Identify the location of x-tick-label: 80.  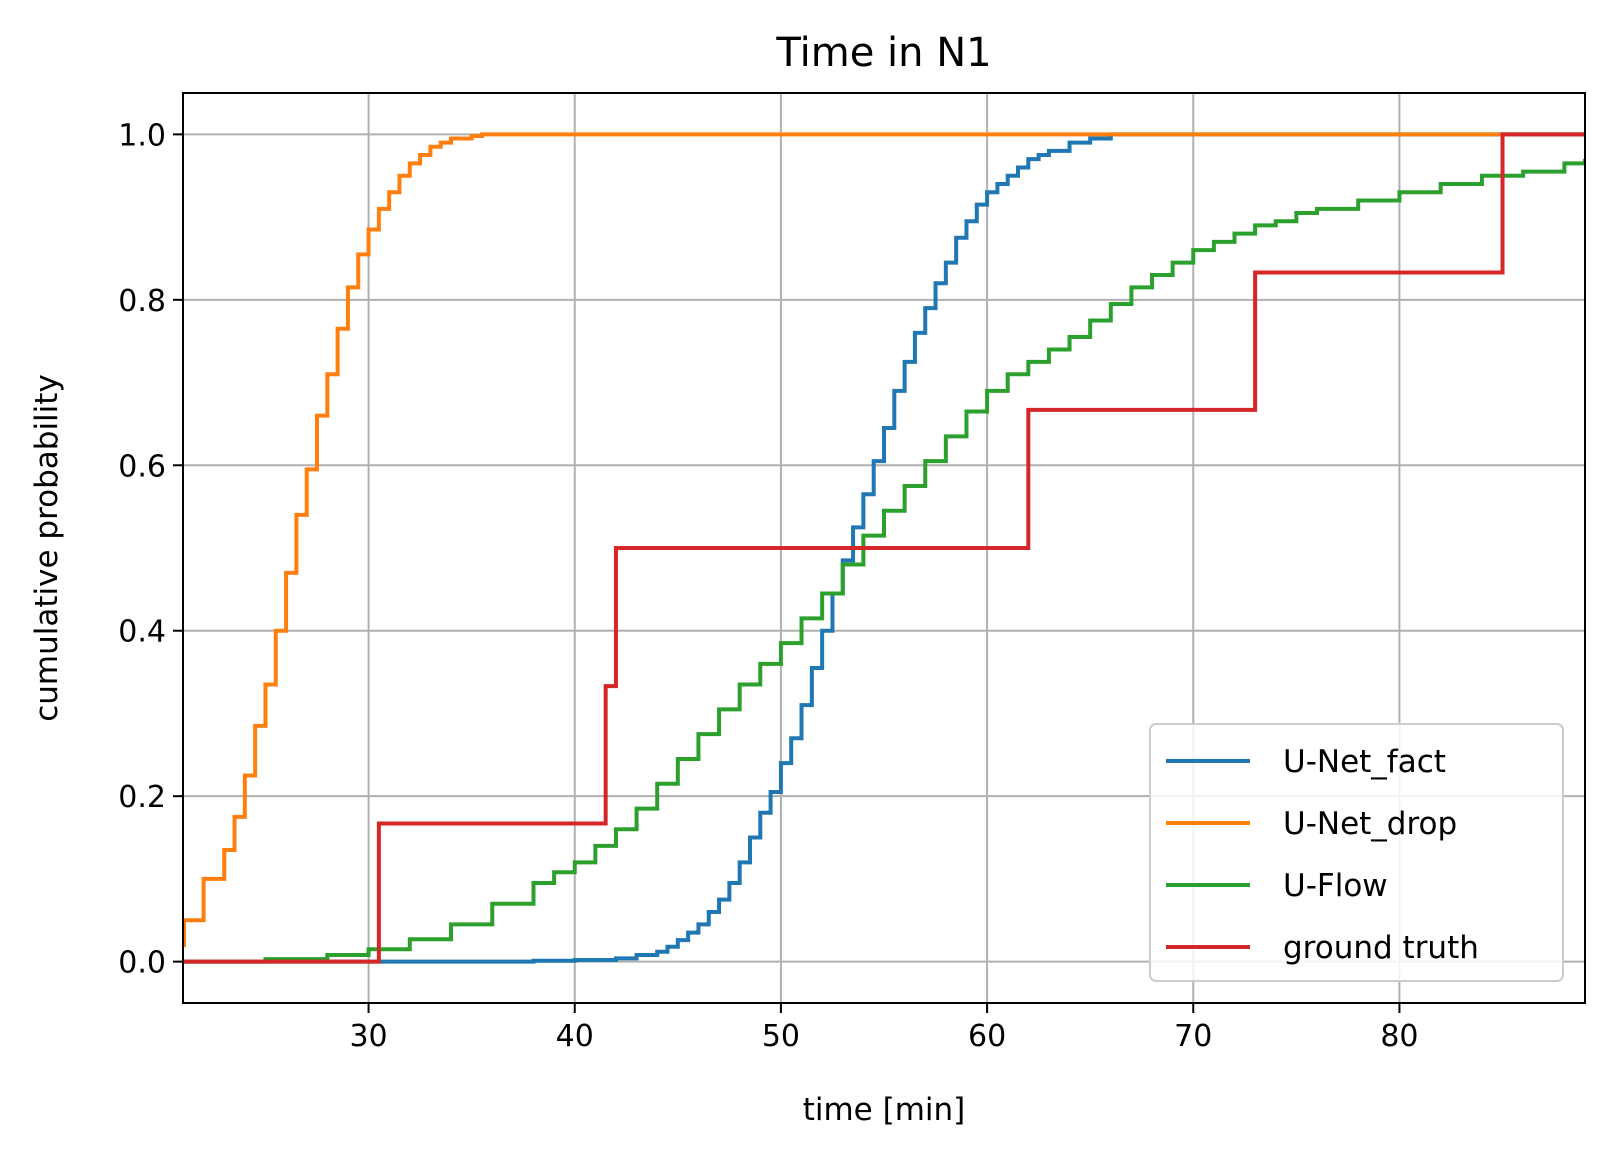
(1399, 1036).